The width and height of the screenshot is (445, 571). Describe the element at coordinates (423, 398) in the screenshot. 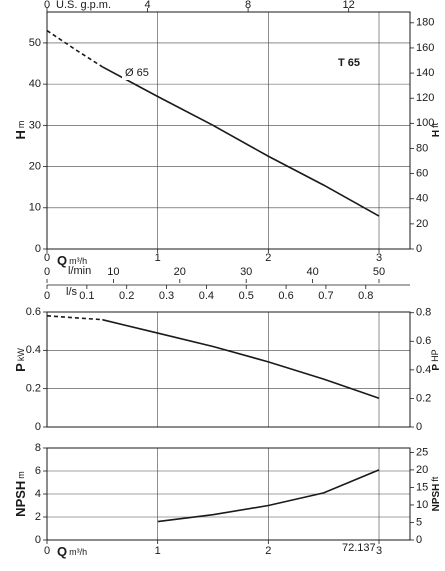

I see `y2-tick-label: 0.2` at that location.